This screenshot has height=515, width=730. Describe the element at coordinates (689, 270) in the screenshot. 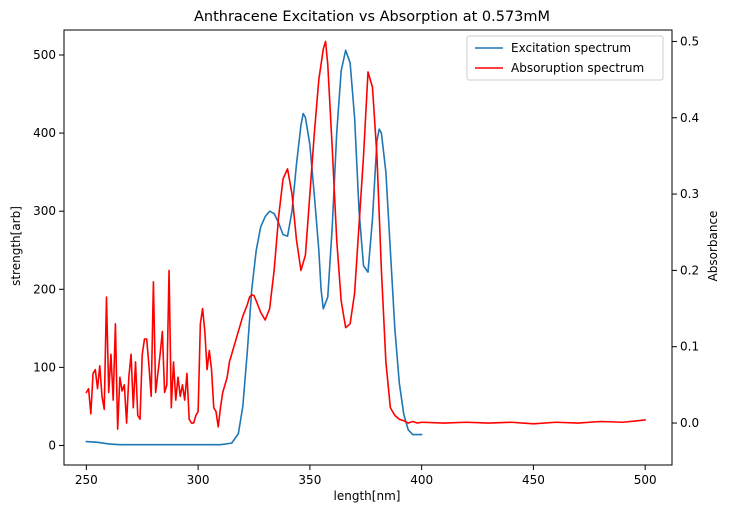

I see `y-right-tick-label: 0.2` at that location.